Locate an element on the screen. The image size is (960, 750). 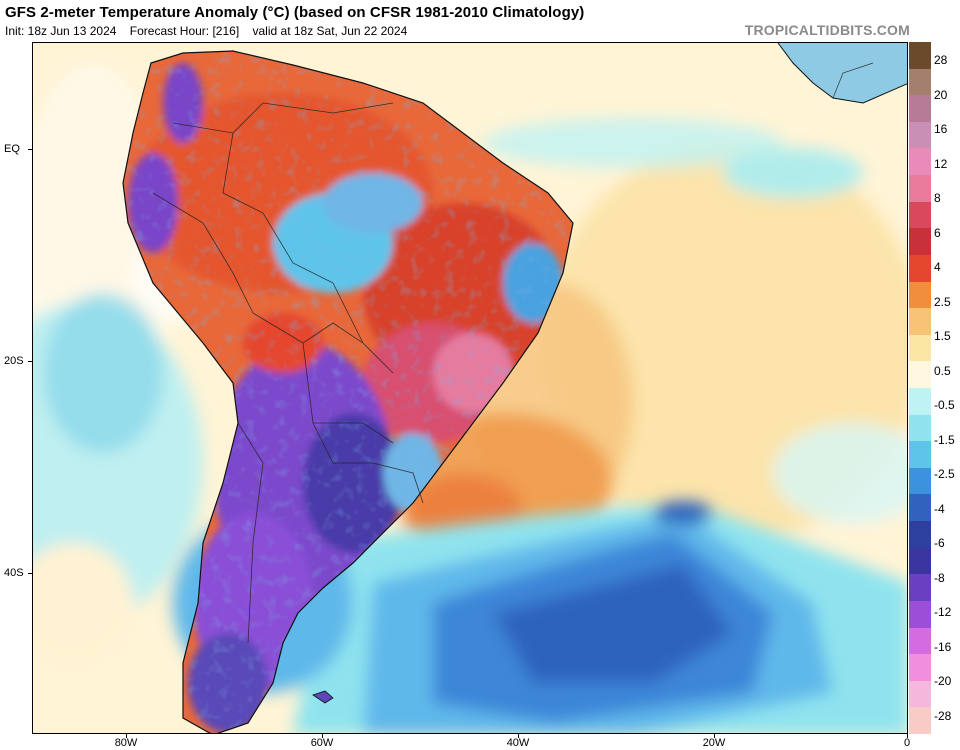
lon-label-20w: 20W is located at coordinates (714, 743).